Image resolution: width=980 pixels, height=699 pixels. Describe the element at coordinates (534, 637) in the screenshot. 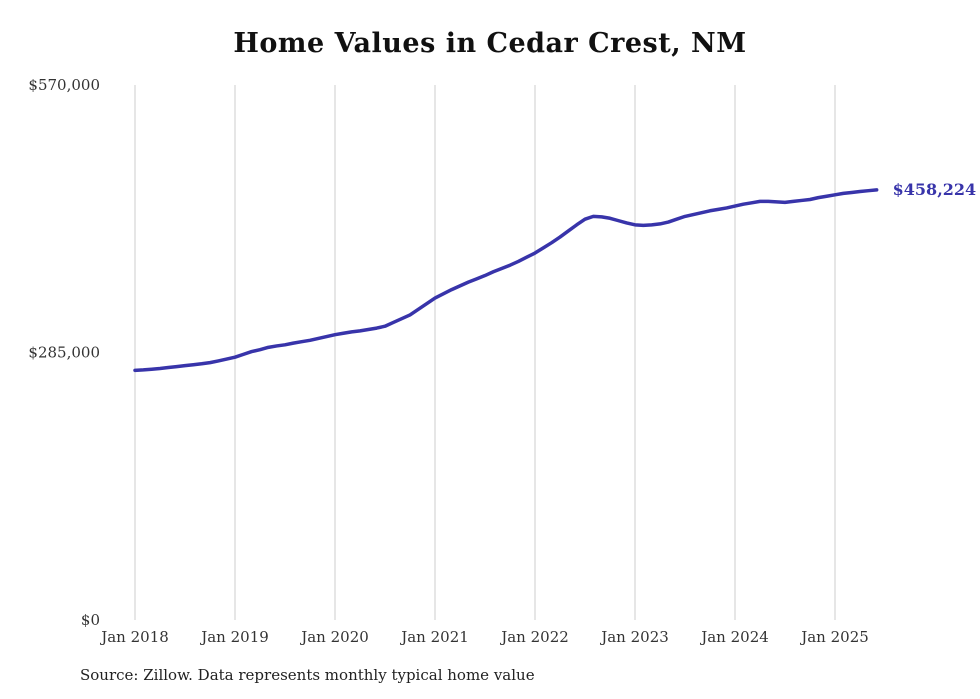

I see `x-tick-label: Jan 2022` at that location.